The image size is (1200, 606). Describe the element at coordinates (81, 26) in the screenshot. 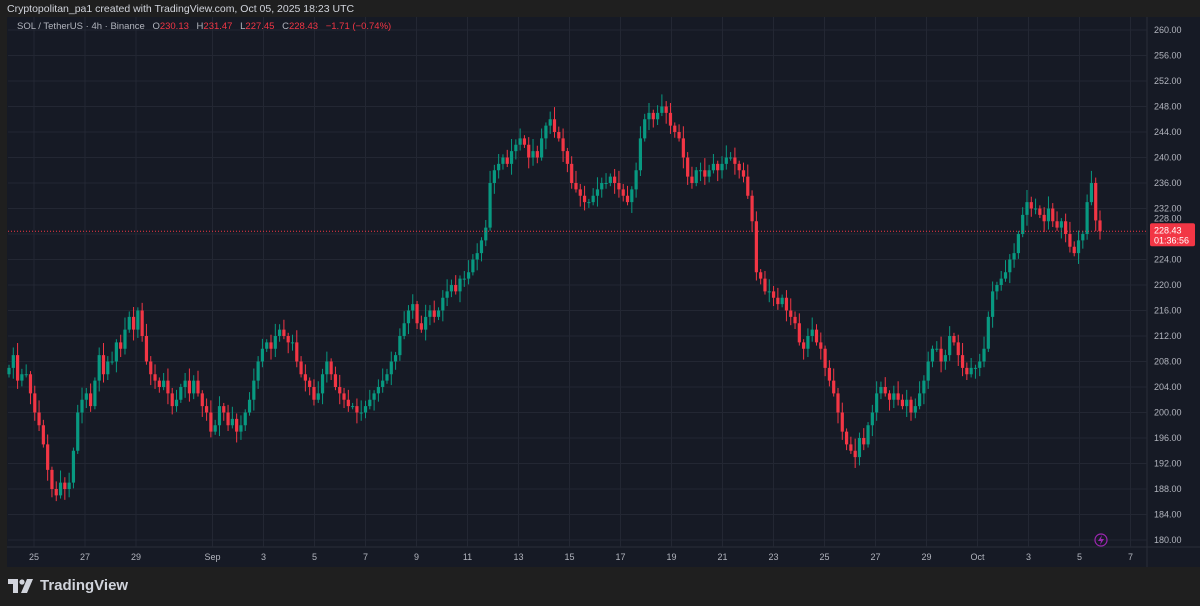

I see `symbol-title: SOL / TetherUS · 4h · Binance` at that location.